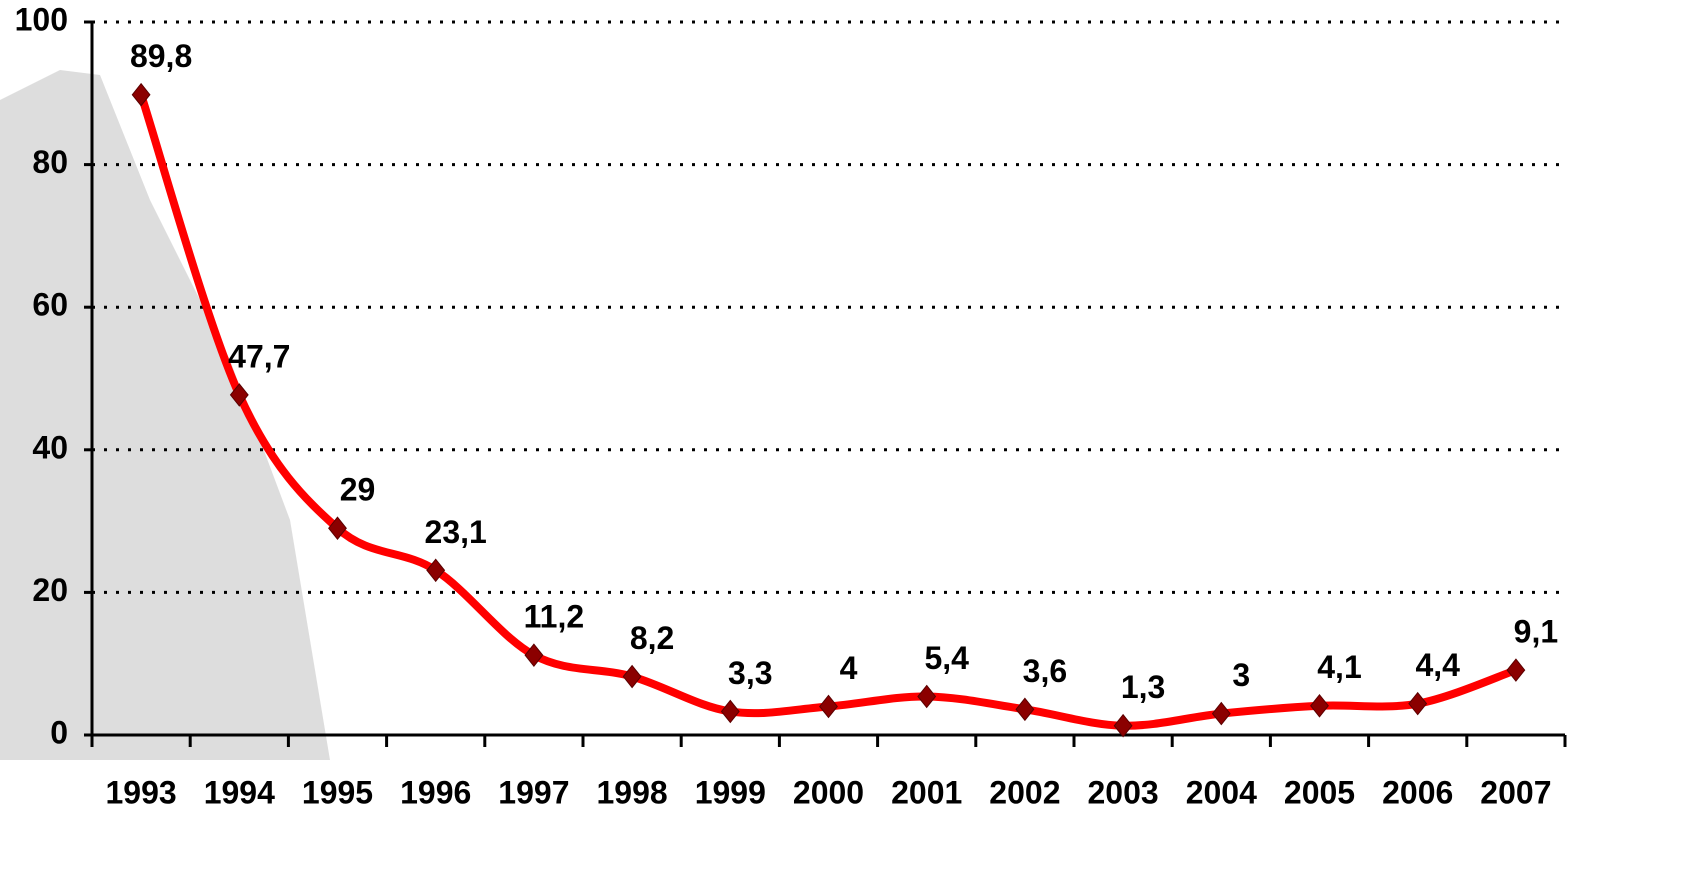 This screenshot has width=1705, height=883. Describe the element at coordinates (554, 617) in the screenshot. I see `data-label: 11,2` at that location.